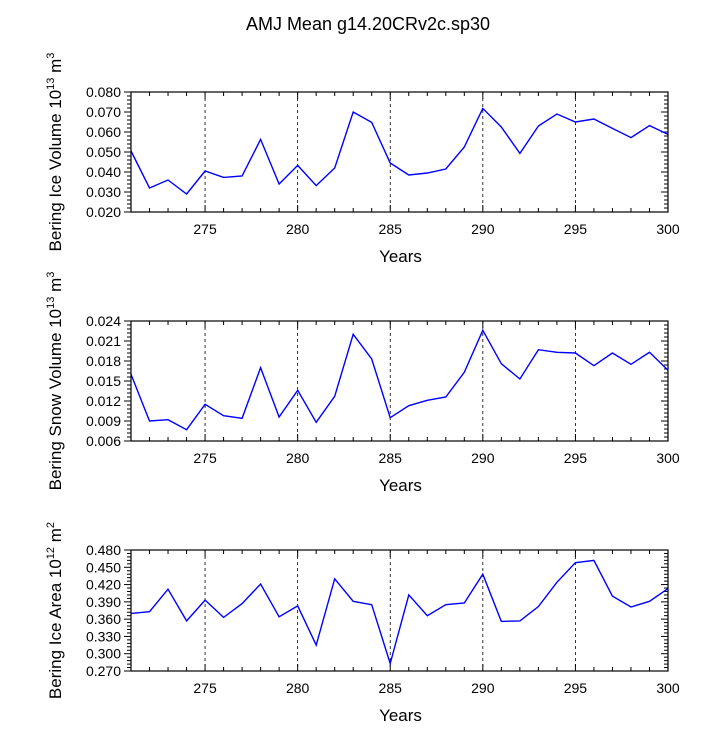 This screenshot has width=723, height=730. What do you see at coordinates (103, 401) in the screenshot?
I see `y-tick-label-snow-volume-2: 0.012` at bounding box center [103, 401].